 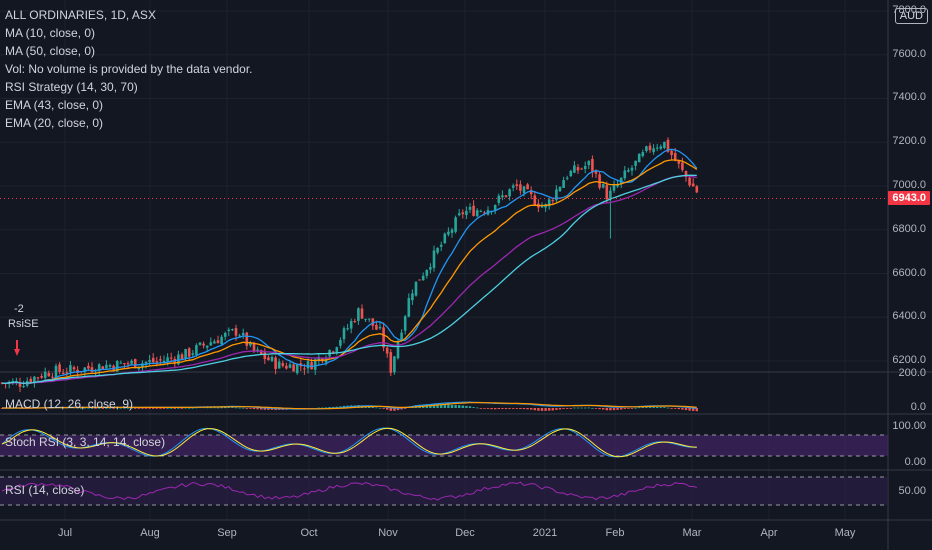 I want to click on currency-button: AUD, so click(x=911, y=16).